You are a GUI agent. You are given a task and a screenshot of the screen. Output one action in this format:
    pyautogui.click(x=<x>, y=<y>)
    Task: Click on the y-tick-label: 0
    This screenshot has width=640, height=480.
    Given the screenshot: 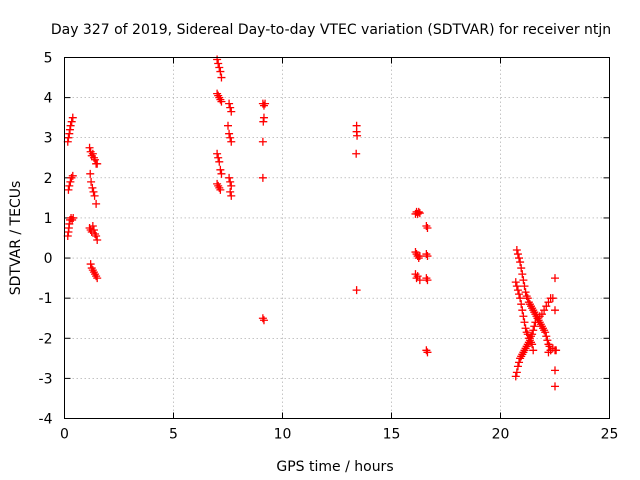 What is the action you would take?
    pyautogui.click(x=48, y=259)
    